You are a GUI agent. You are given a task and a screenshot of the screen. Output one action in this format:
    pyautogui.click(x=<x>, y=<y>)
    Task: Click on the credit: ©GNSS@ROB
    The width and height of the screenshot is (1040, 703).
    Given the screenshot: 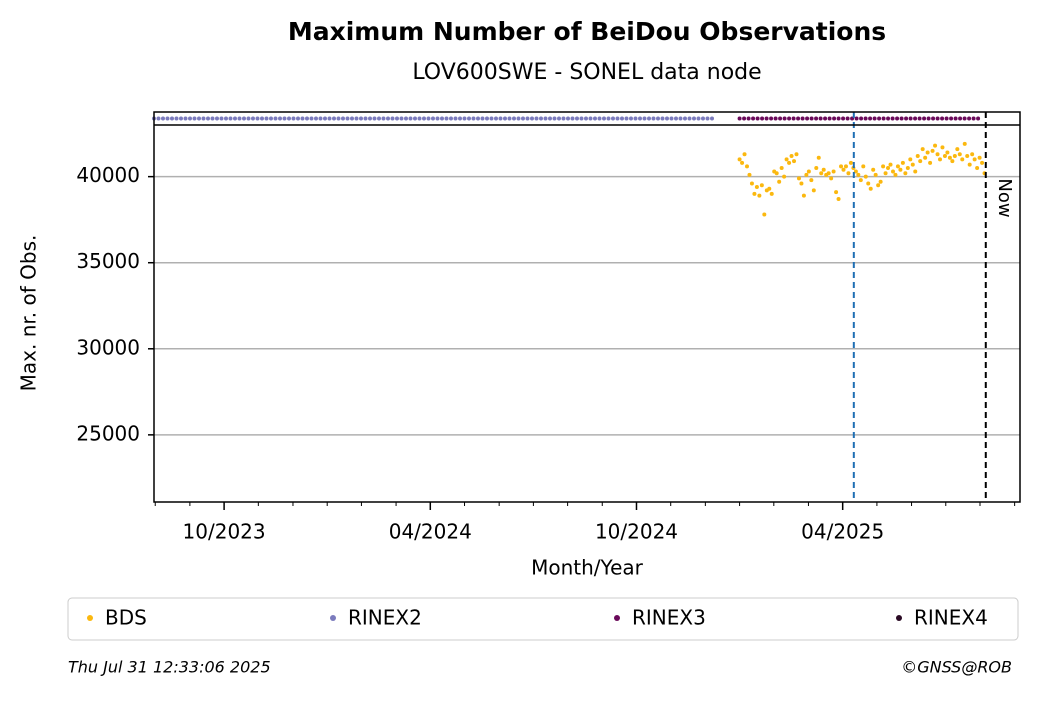 What is the action you would take?
    pyautogui.click(x=956, y=667)
    